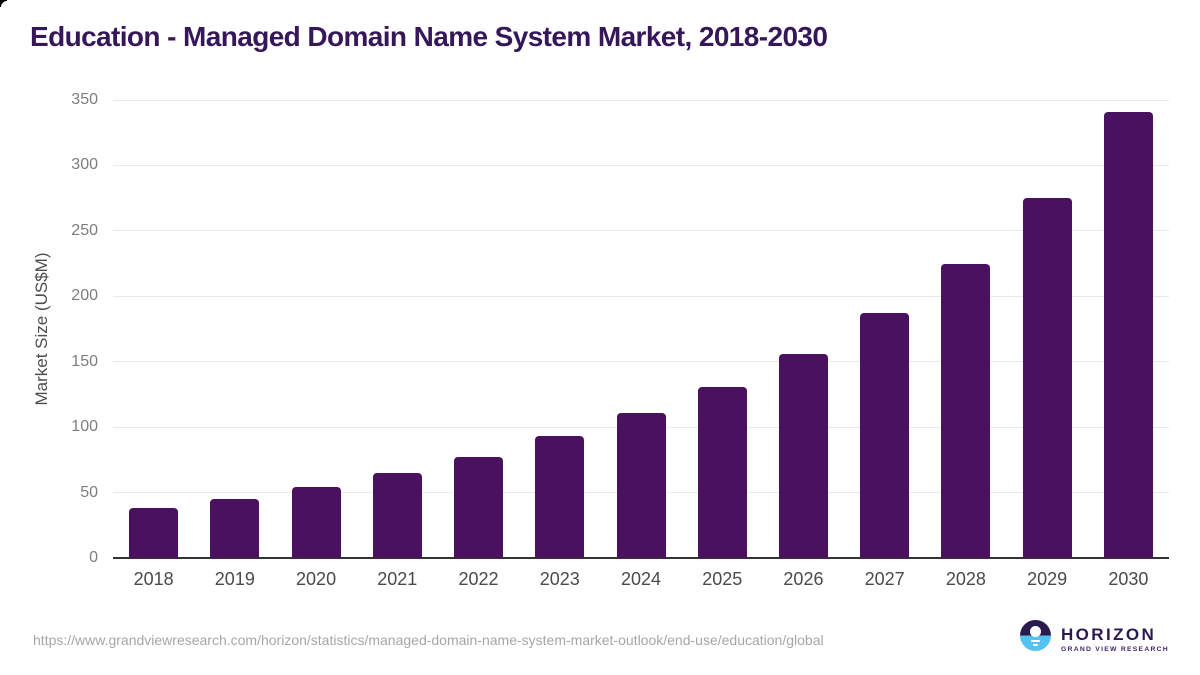 This screenshot has height=675, width=1200. I want to click on bar-2030, so click(1128, 334).